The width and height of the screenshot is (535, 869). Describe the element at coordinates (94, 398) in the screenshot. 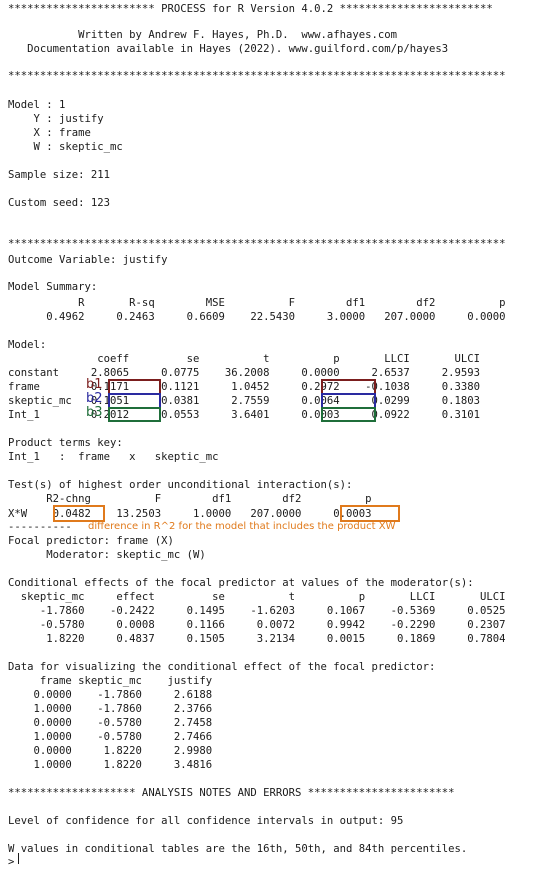

I see `b2-label: b2` at that location.